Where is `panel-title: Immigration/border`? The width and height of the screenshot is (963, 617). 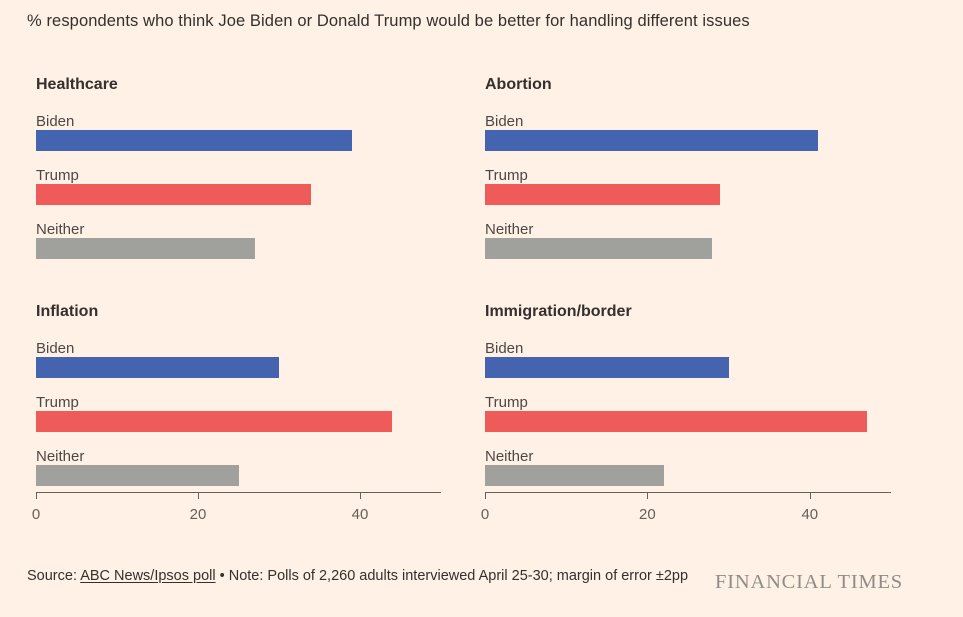 panel-title: Immigration/border is located at coordinates (558, 311).